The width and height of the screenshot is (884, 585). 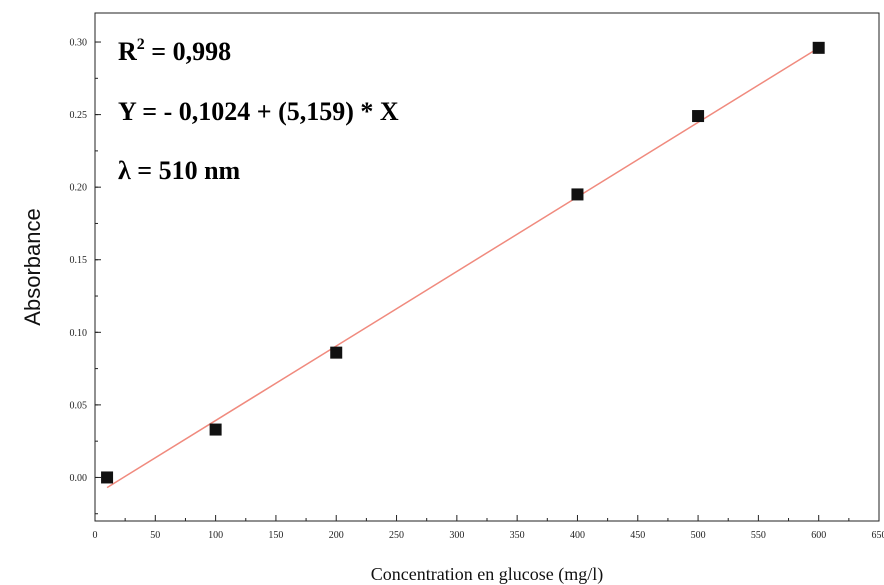 What do you see at coordinates (79, 188) in the screenshot?
I see `y-tick-label: 0.20` at bounding box center [79, 188].